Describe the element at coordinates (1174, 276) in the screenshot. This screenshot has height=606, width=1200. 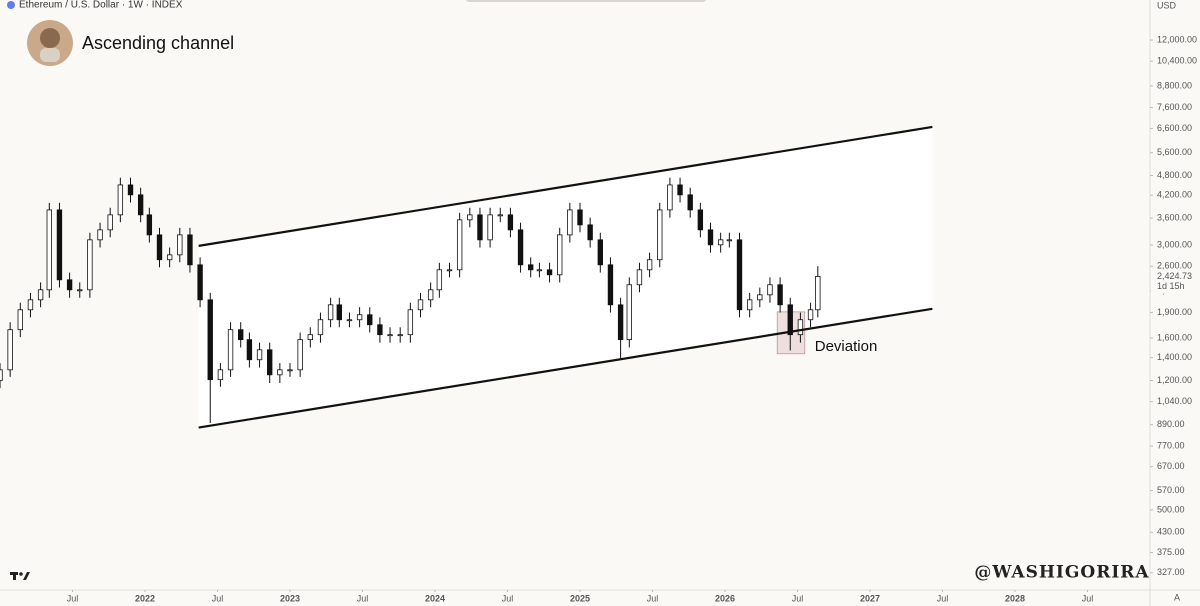
I see `last-price-label: 2,424.73` at that location.